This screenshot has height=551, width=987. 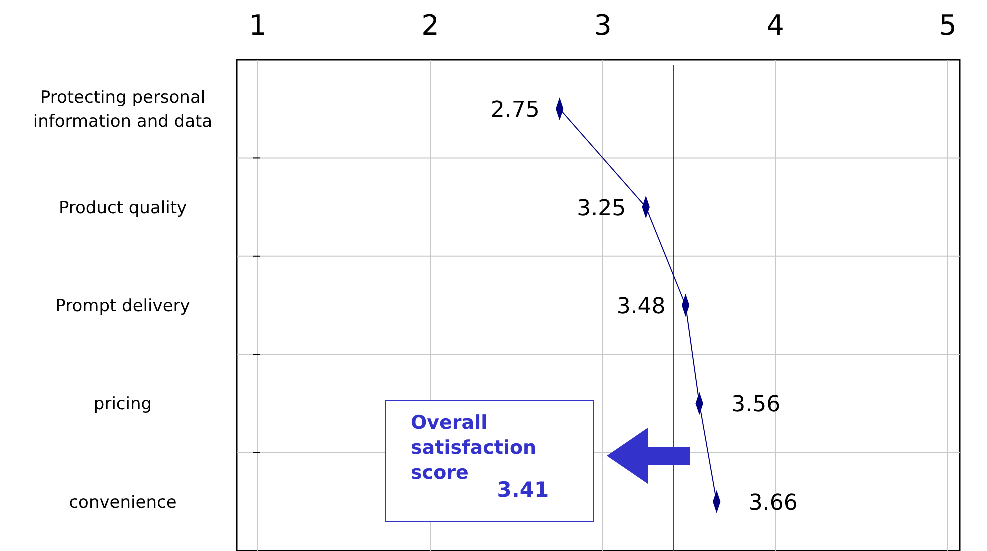 What do you see at coordinates (123, 110) in the screenshot?
I see `y-tick-label: Protecting personal information and data` at bounding box center [123, 110].